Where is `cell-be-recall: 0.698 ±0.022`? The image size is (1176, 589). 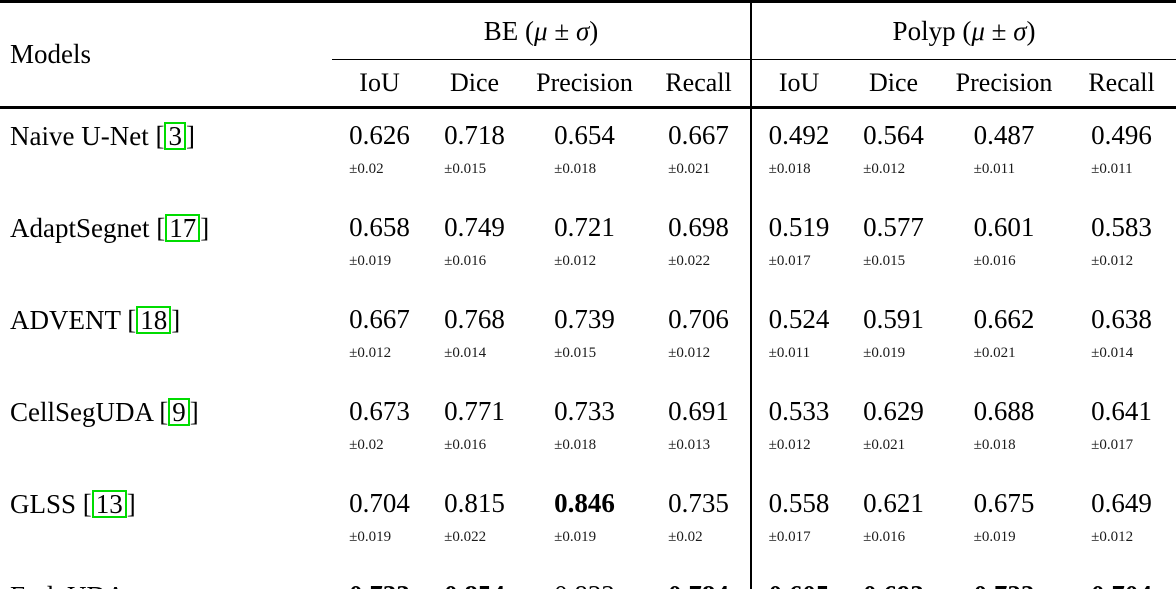 cell-be-recall: 0.698 ±0.022 is located at coordinates (700, 247).